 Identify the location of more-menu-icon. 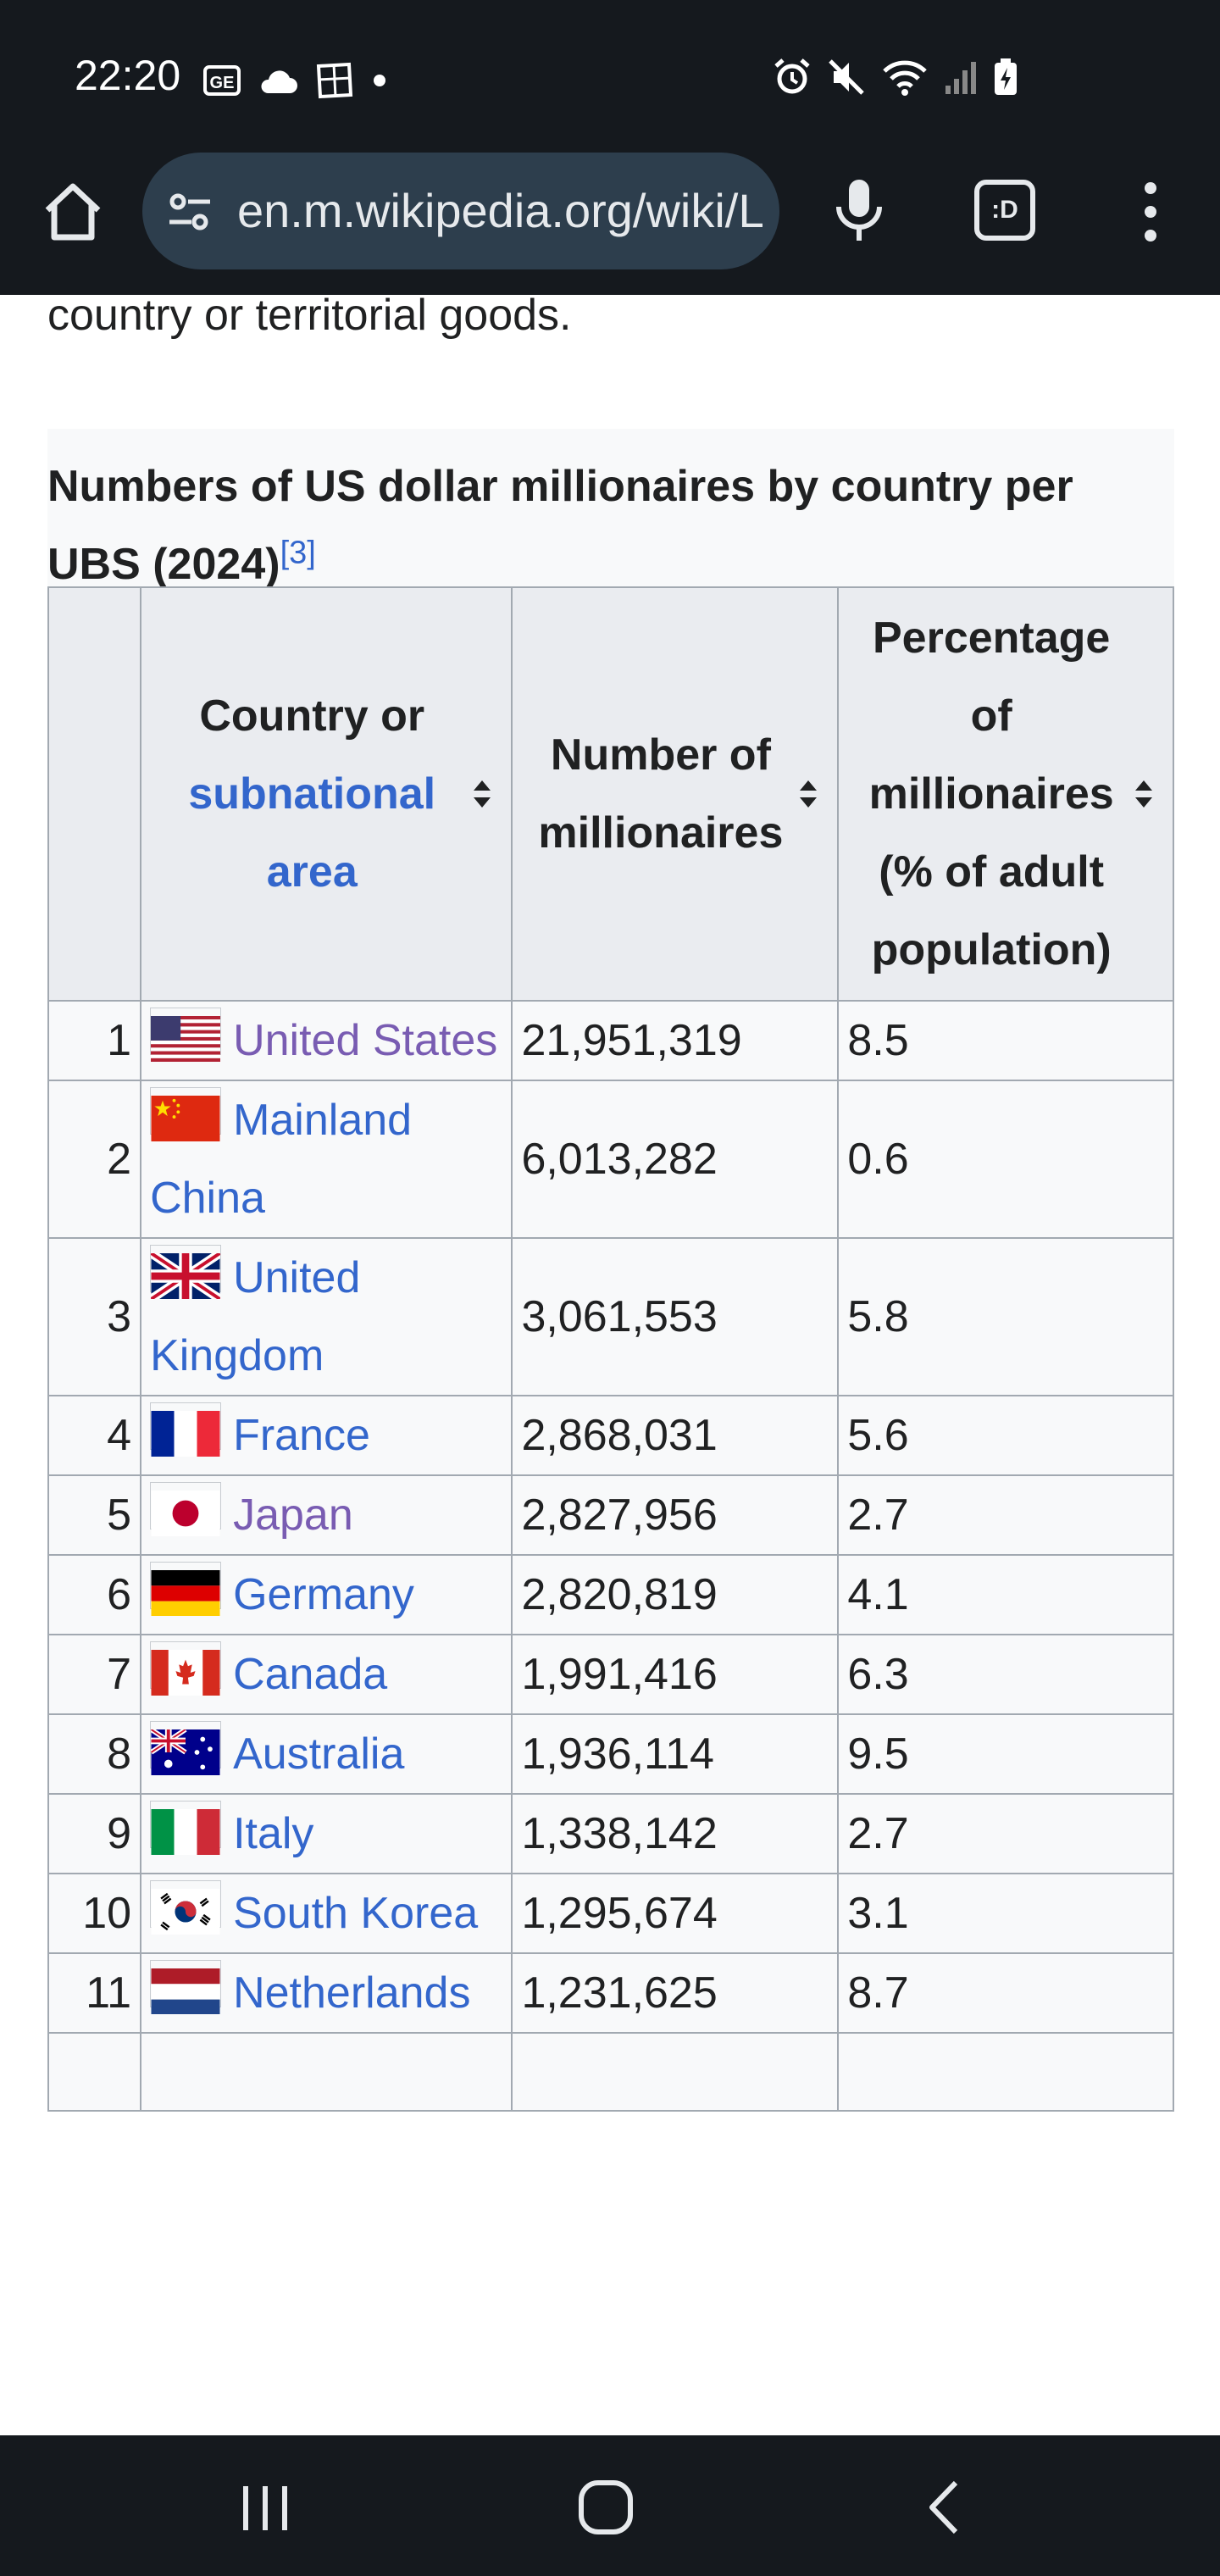
(1150, 212).